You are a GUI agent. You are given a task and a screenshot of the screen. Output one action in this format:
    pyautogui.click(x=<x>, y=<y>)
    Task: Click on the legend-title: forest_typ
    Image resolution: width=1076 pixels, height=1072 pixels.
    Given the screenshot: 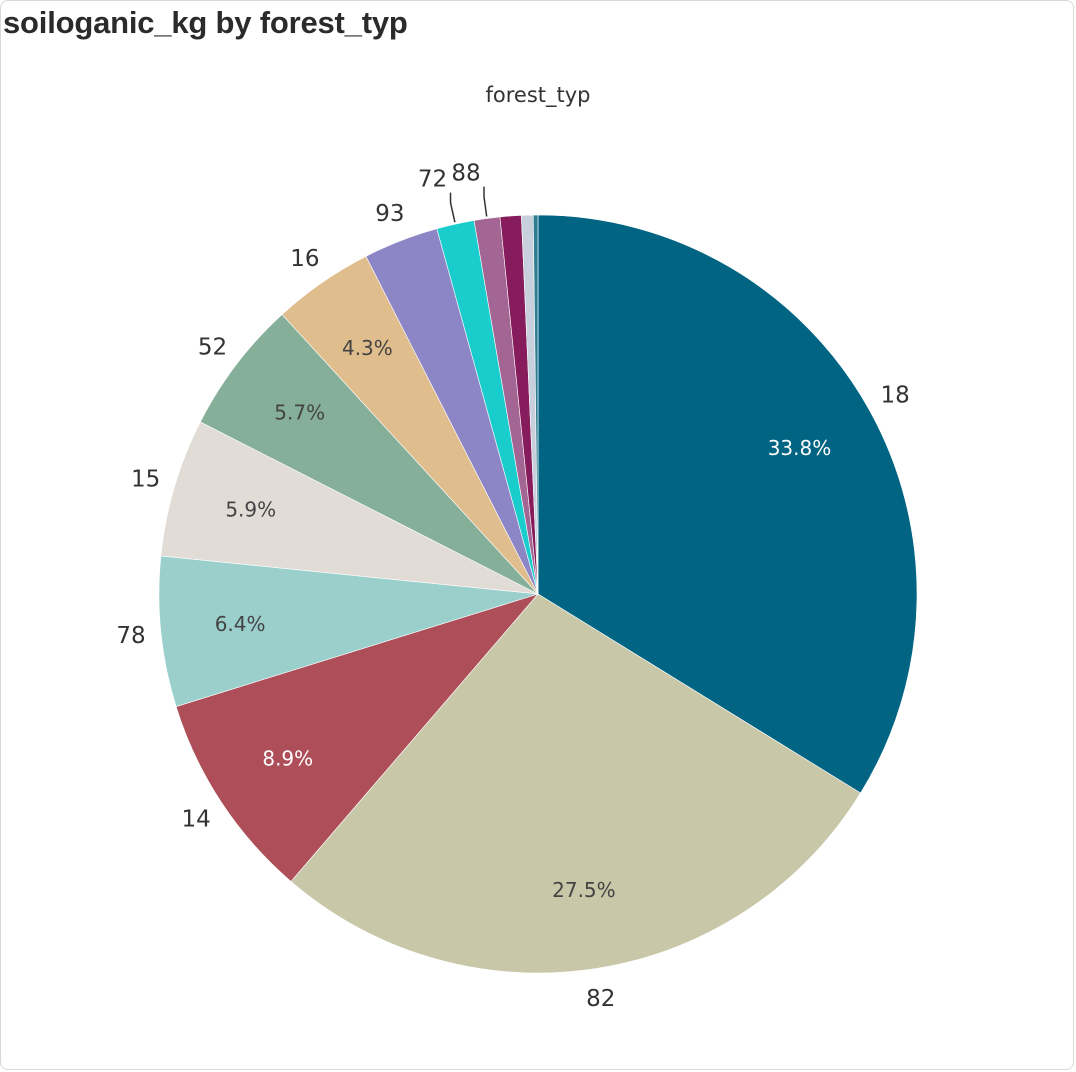 What is the action you would take?
    pyautogui.click(x=538, y=95)
    